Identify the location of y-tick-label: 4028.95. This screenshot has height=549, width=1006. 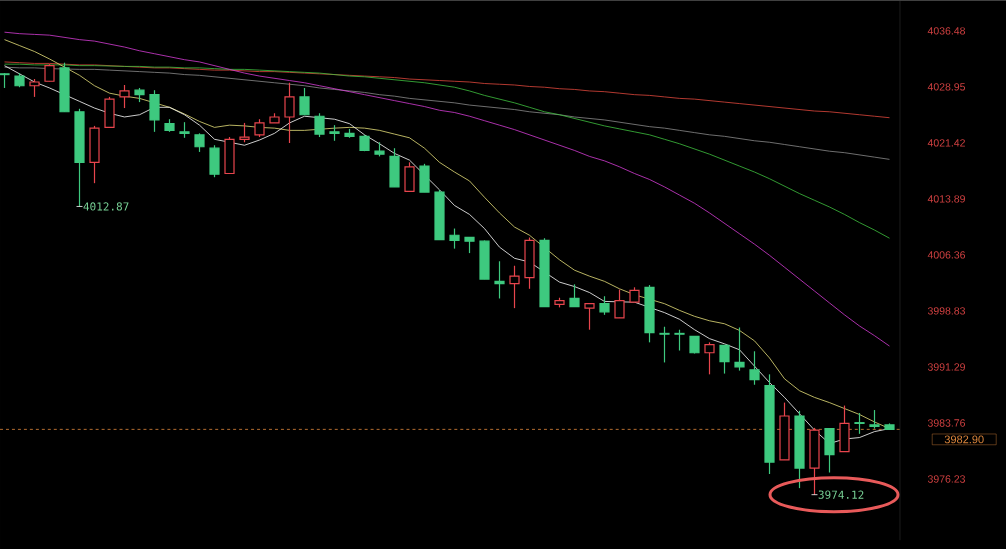
(946, 87).